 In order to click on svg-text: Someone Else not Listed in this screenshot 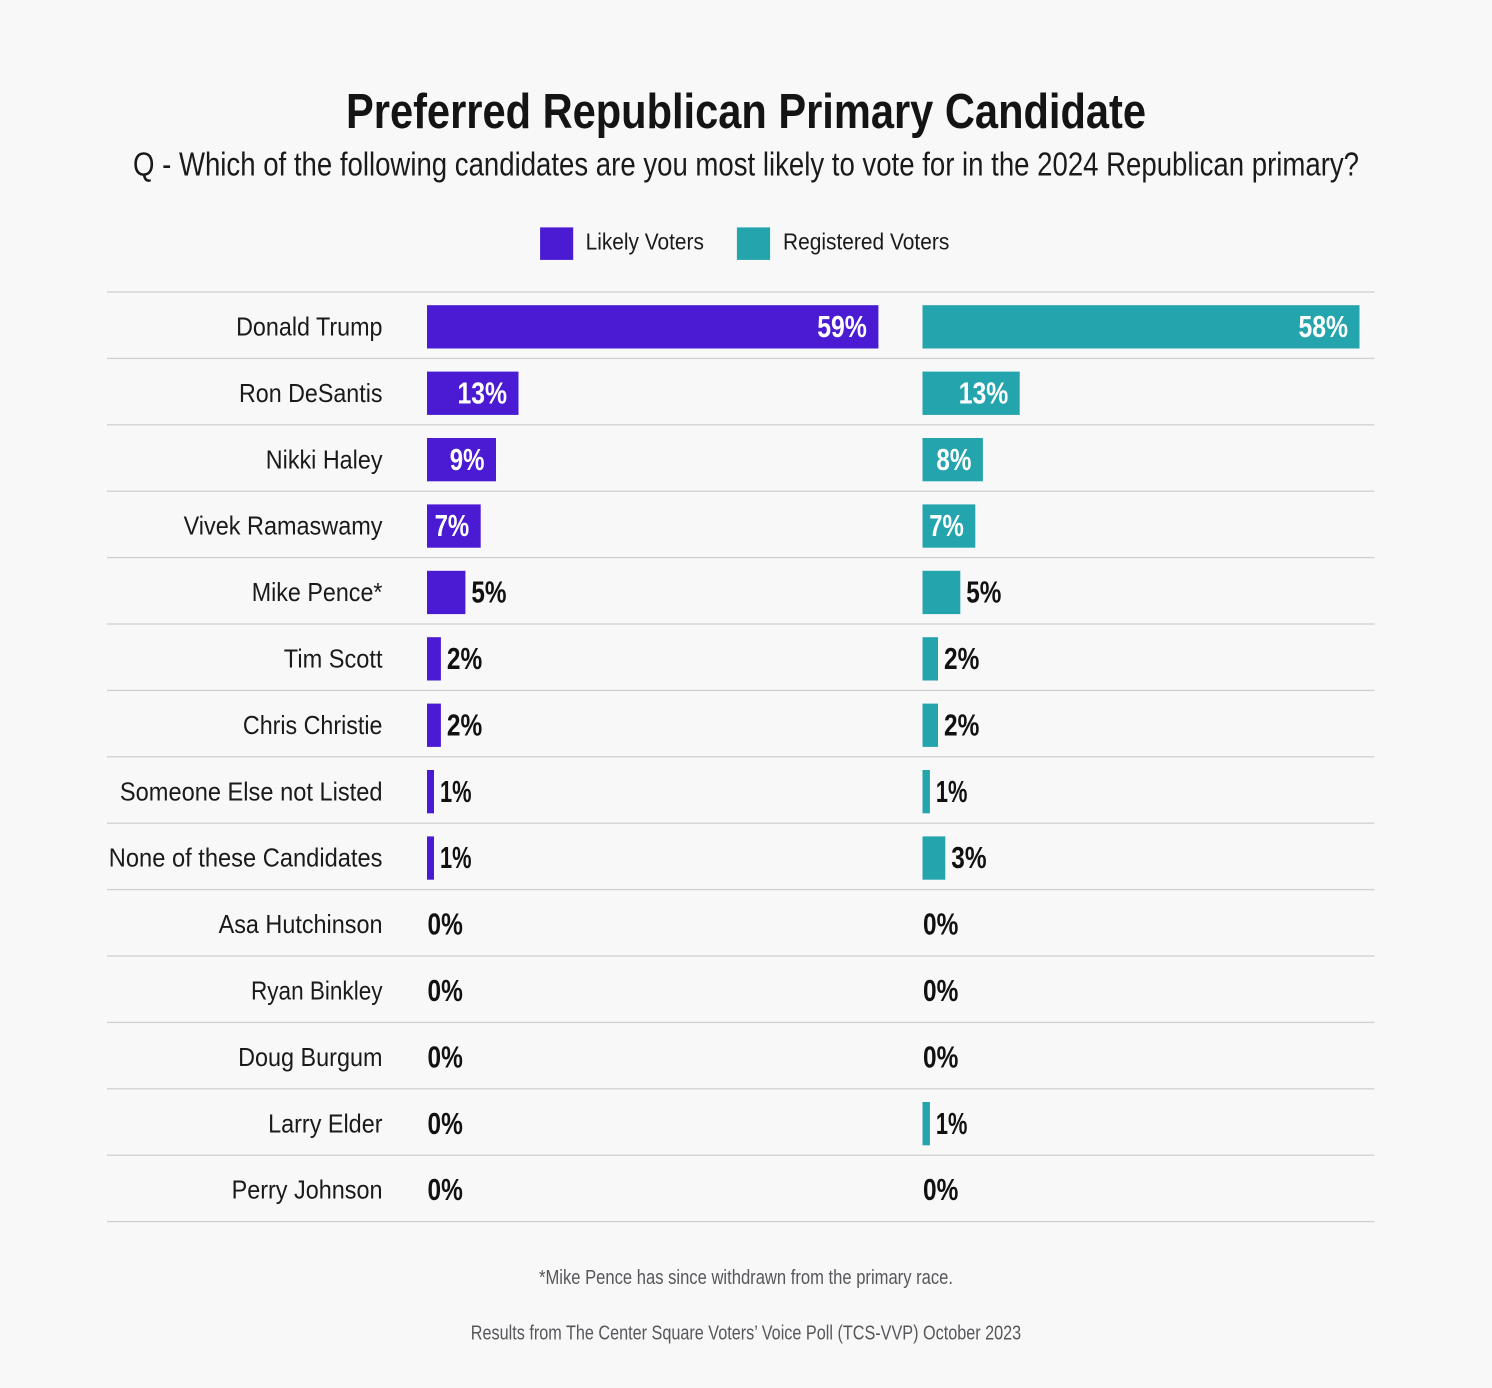, I will do `click(251, 791)`.